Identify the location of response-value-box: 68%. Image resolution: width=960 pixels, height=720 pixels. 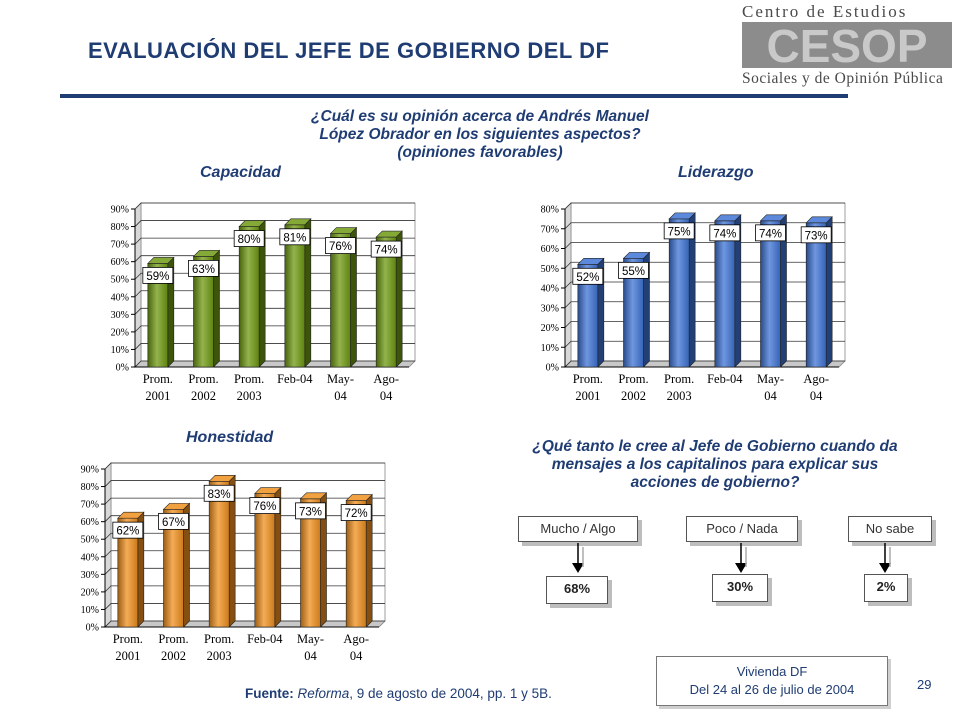
(577, 590).